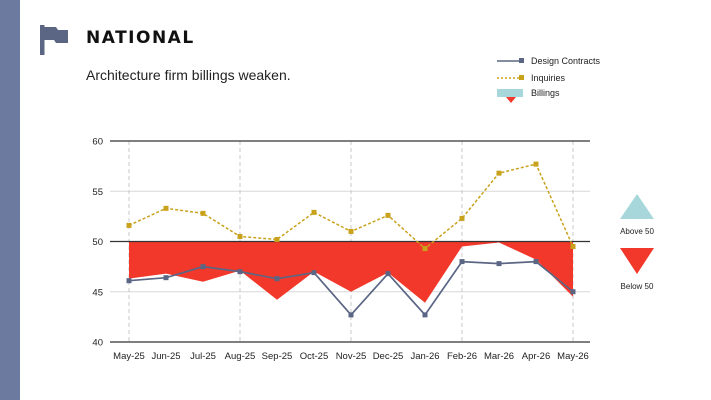  What do you see at coordinates (637, 261) in the screenshot?
I see `below-50-triangle` at bounding box center [637, 261].